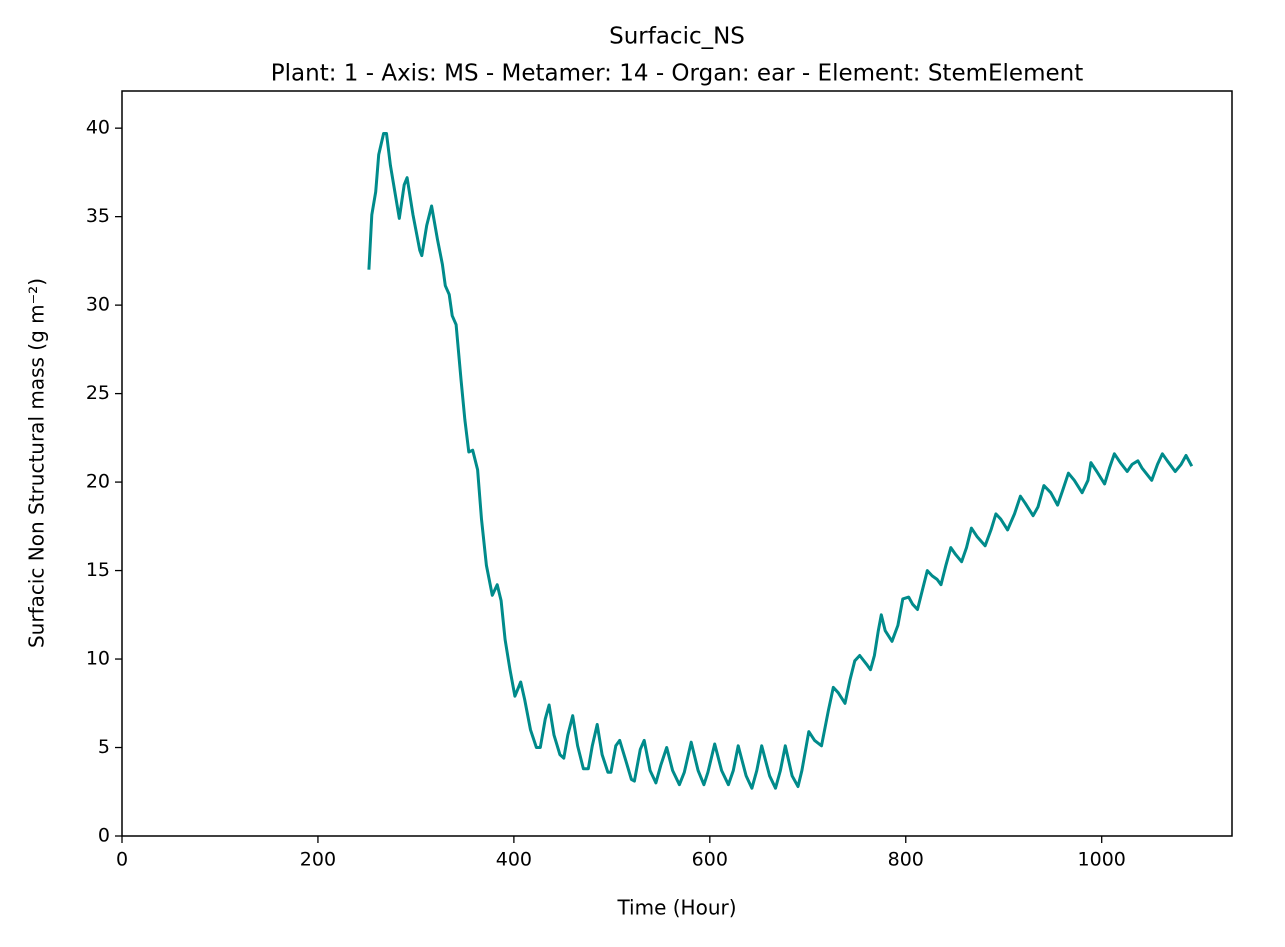  I want to click on x-tick-label: 1000, so click(1102, 860).